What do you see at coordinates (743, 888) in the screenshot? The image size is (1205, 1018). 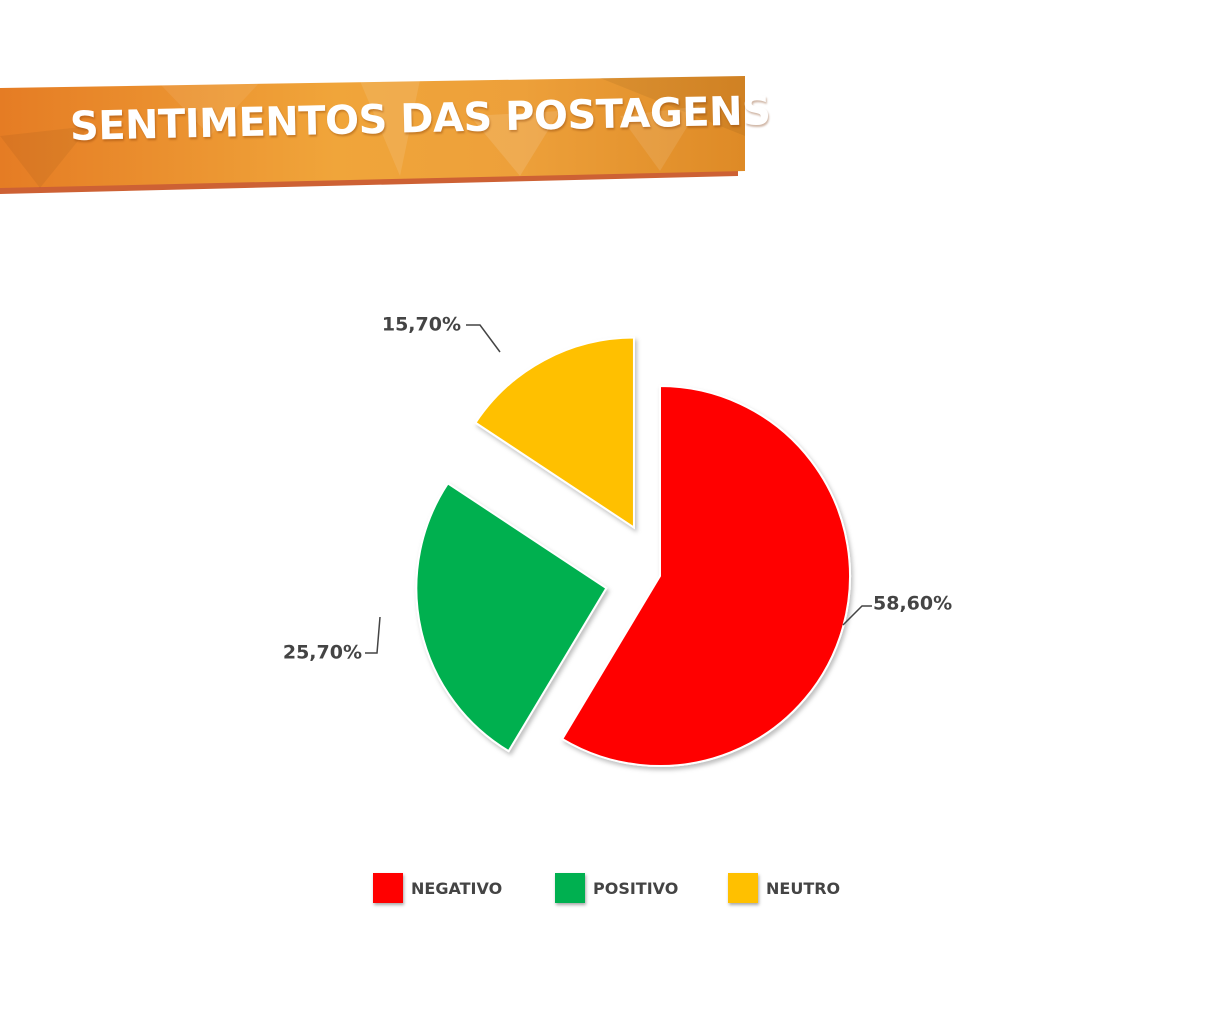 I see `legend-swatch-neutro` at bounding box center [743, 888].